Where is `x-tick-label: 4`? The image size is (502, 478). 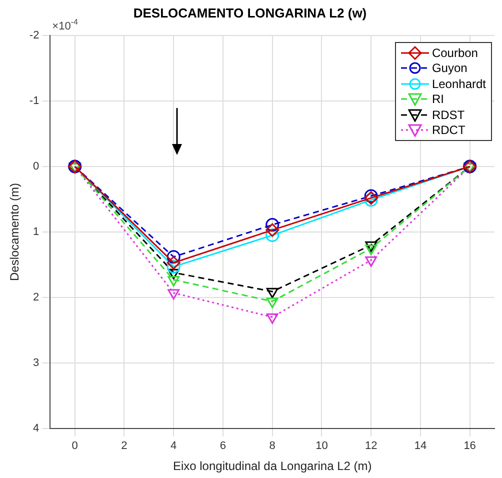 x-tick-label: 4 is located at coordinates (173, 446).